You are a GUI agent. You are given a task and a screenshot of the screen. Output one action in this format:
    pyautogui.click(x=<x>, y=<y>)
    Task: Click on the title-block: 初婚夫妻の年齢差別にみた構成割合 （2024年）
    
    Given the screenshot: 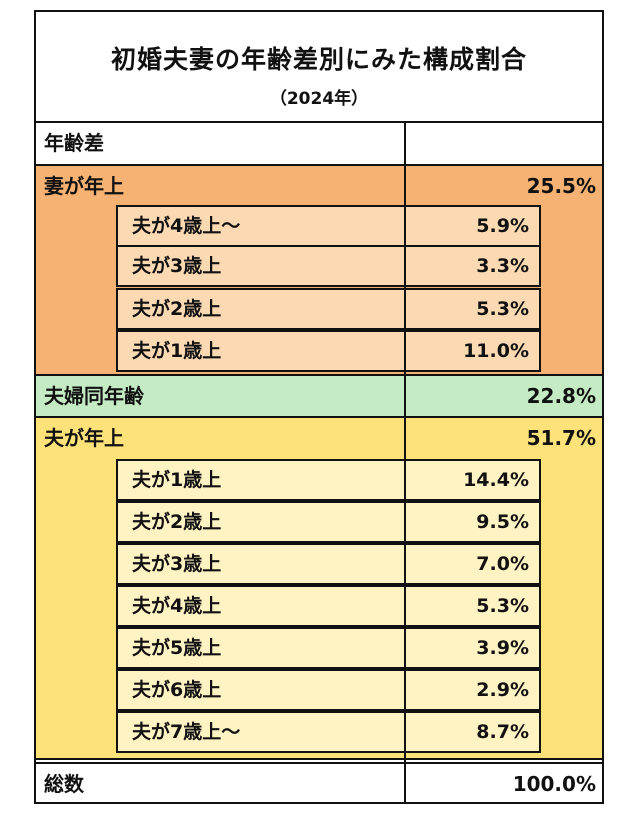 What is the action you would take?
    pyautogui.click(x=319, y=66)
    